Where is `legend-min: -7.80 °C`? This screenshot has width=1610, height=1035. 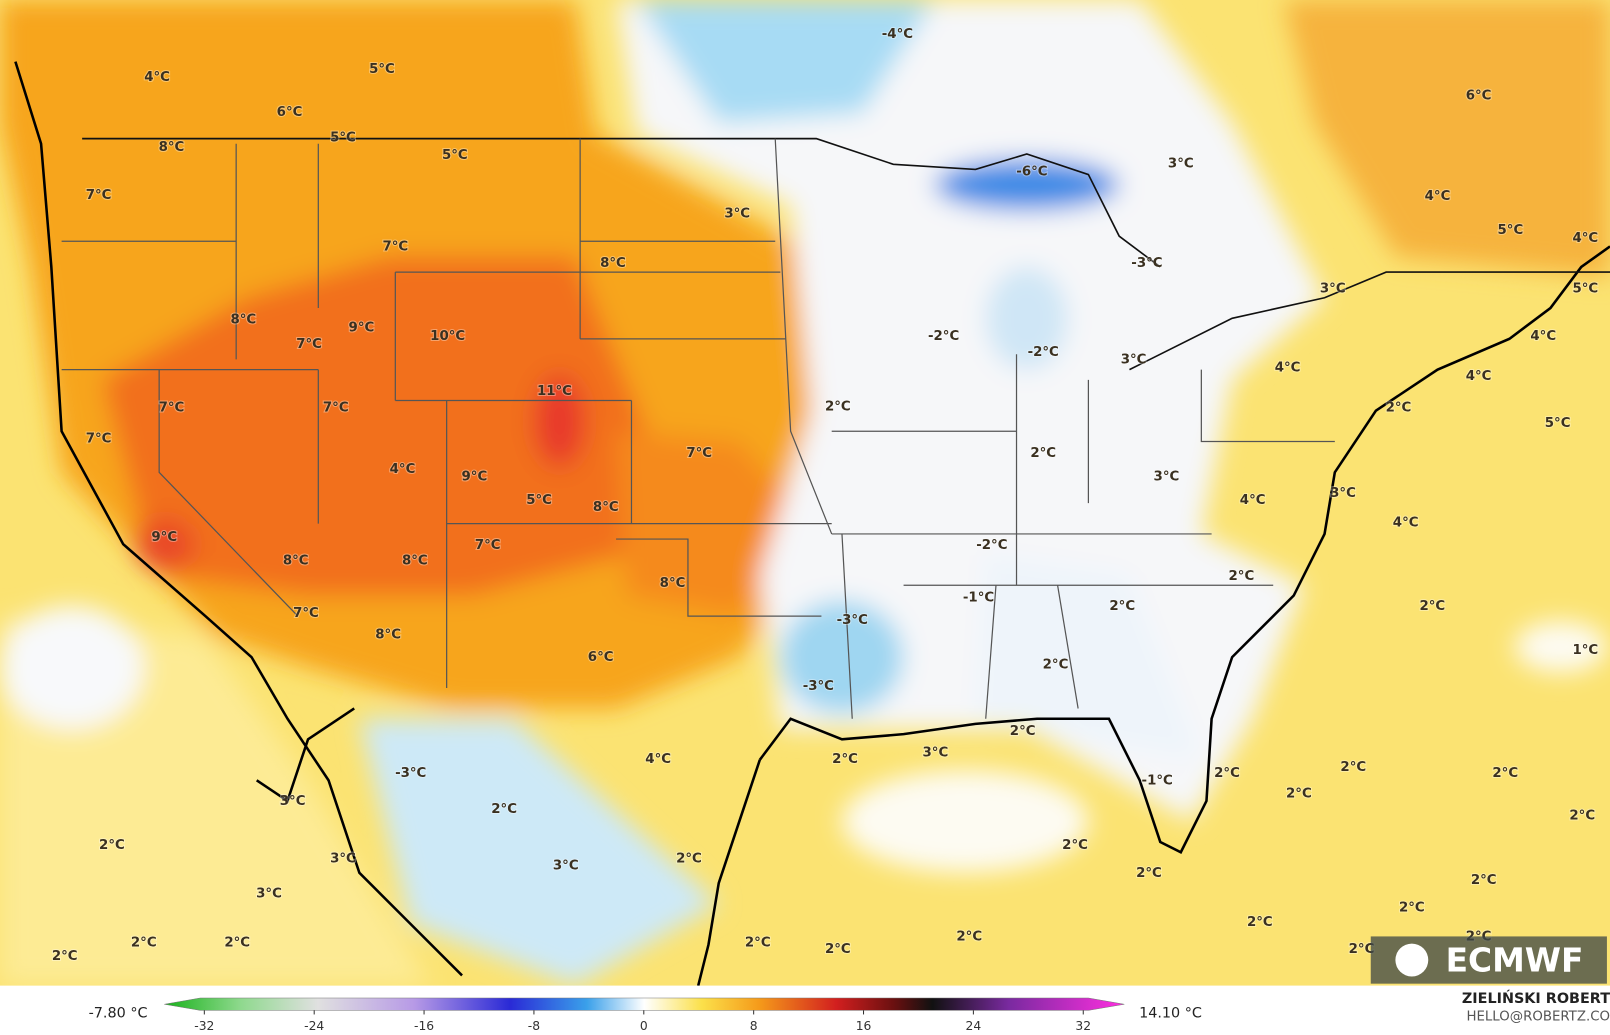 legend-min: -7.80 °C is located at coordinates (118, 1014).